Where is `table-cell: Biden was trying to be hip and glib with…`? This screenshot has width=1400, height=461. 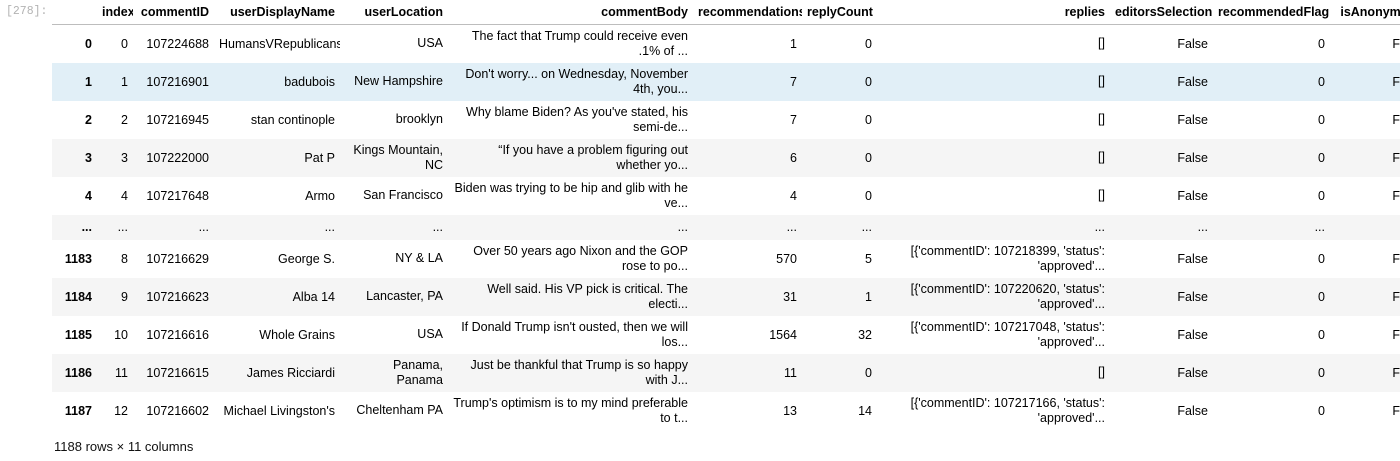 table-cell: Biden was trying to be hip and glib with… is located at coordinates (571, 195).